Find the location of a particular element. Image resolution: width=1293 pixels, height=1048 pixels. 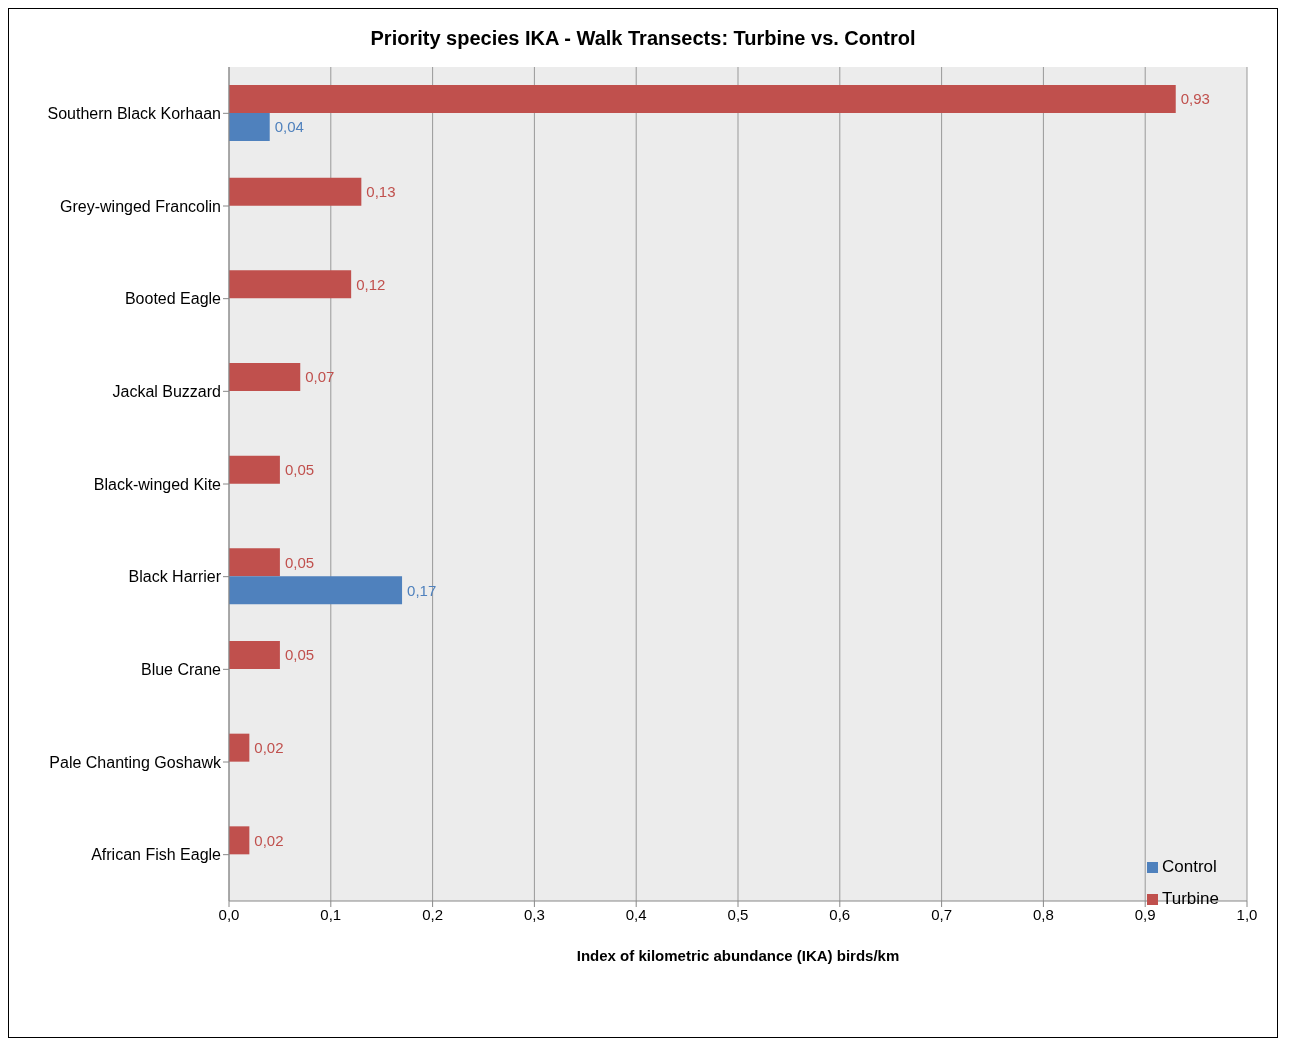

x-tick-label: 0,9 is located at coordinates (1145, 914).